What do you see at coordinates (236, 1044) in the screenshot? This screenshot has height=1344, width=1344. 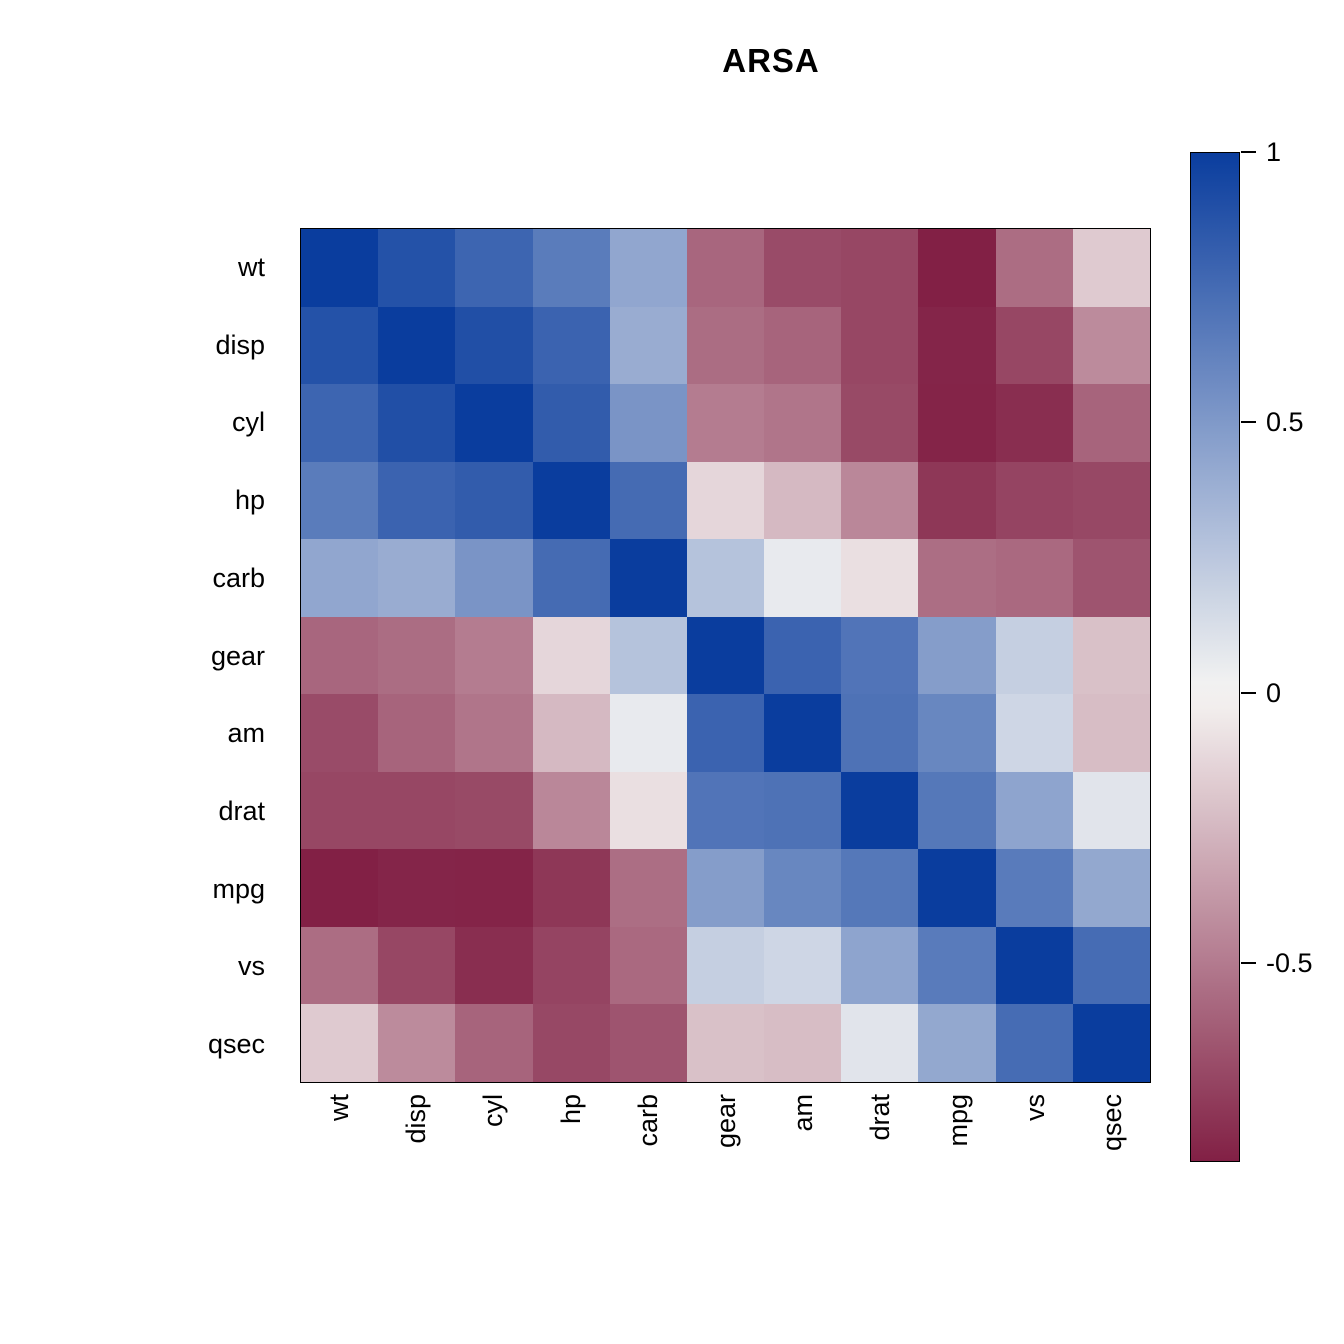 I see `y-axis-label: qsec` at bounding box center [236, 1044].